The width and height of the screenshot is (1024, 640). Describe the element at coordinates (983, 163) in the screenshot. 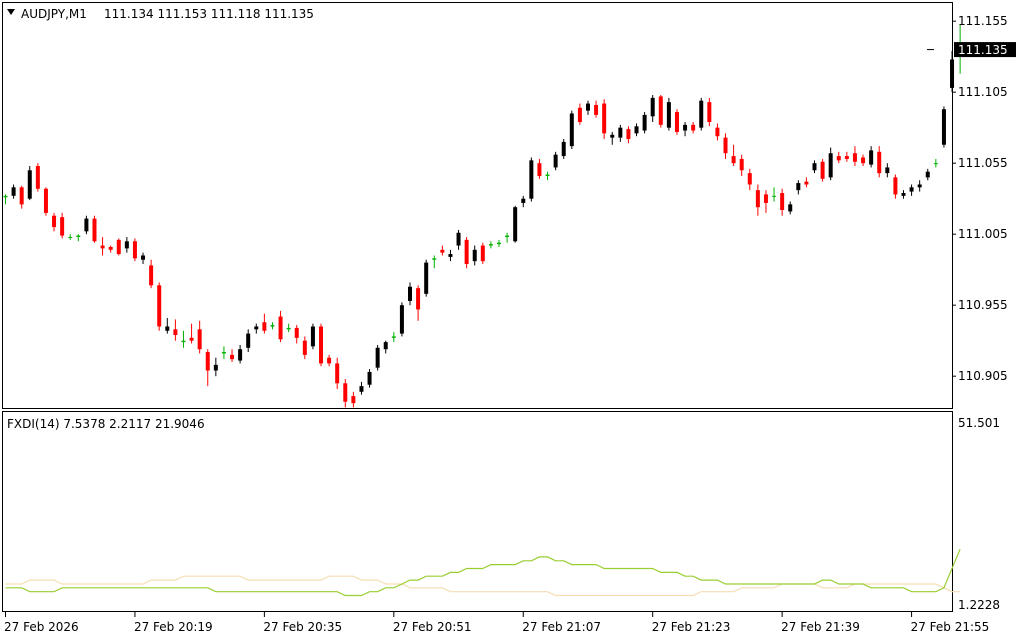

I see `price-tick-label: 111.055` at that location.